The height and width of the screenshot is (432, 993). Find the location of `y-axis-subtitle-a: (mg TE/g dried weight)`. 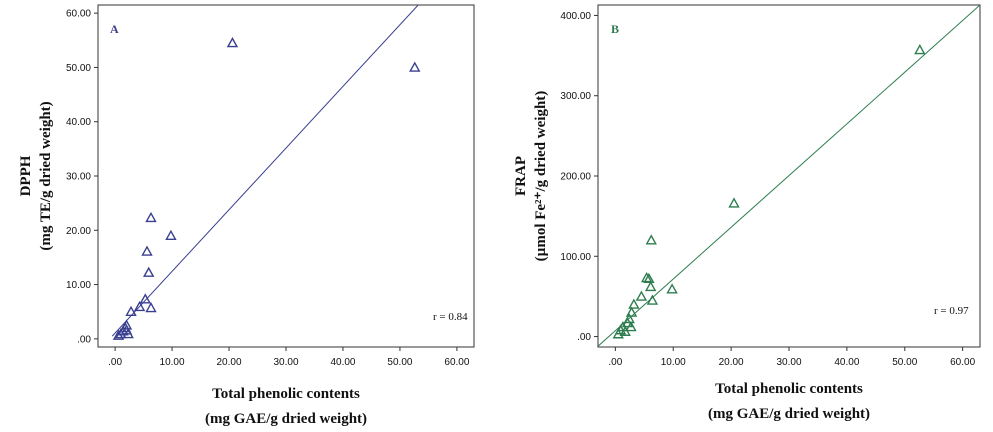

y-axis-subtitle-a: (mg TE/g dried weight) is located at coordinates (46, 175).